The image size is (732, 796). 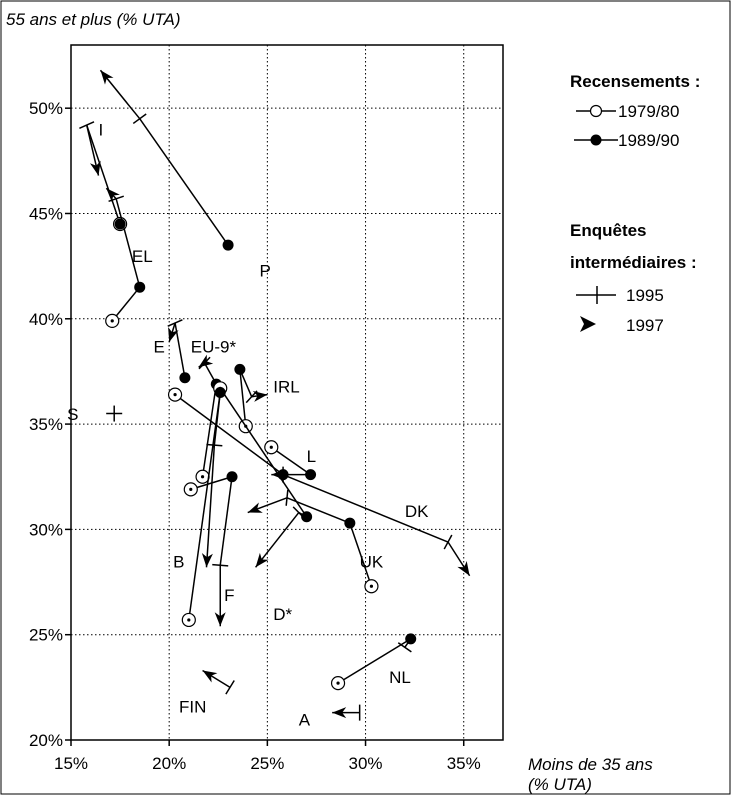 I want to click on y-tick-label: 25%, so click(x=46, y=635).